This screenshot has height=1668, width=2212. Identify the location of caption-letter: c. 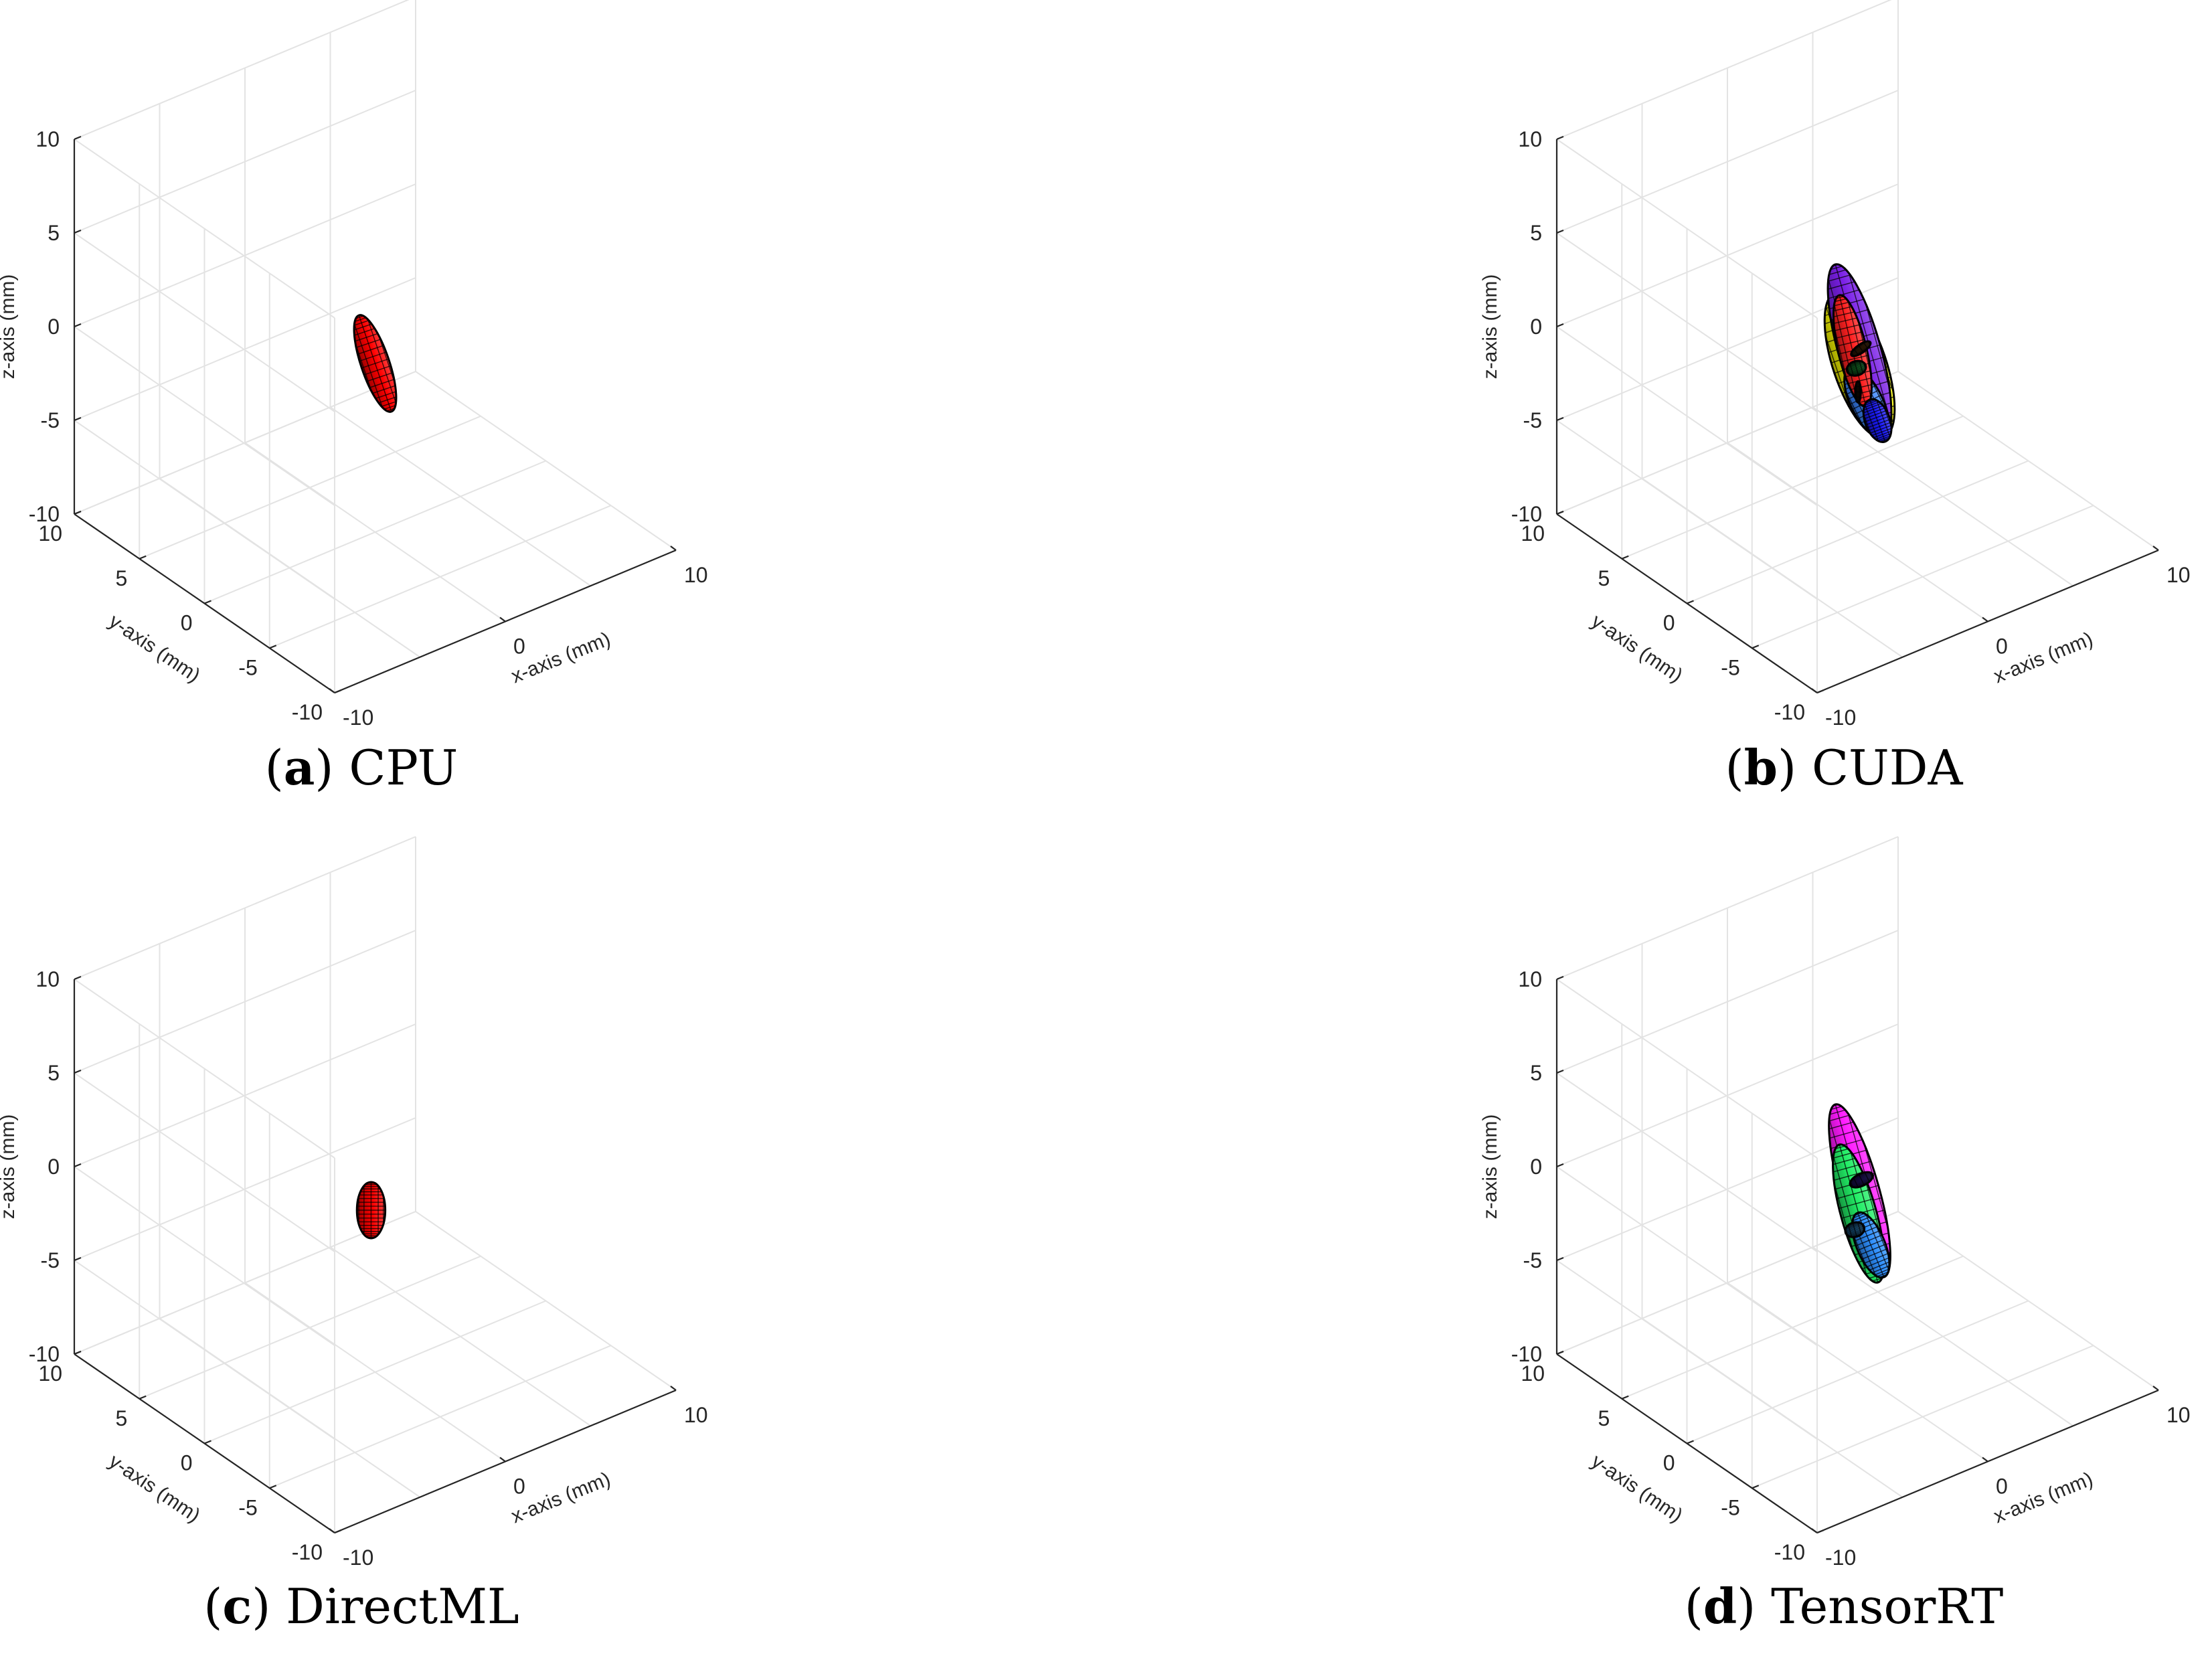
(237, 1606).